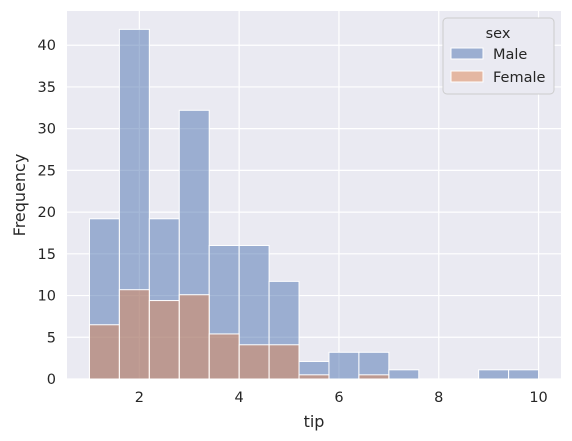  Describe the element at coordinates (47, 46) in the screenshot. I see `y-tick-label: 40` at that location.